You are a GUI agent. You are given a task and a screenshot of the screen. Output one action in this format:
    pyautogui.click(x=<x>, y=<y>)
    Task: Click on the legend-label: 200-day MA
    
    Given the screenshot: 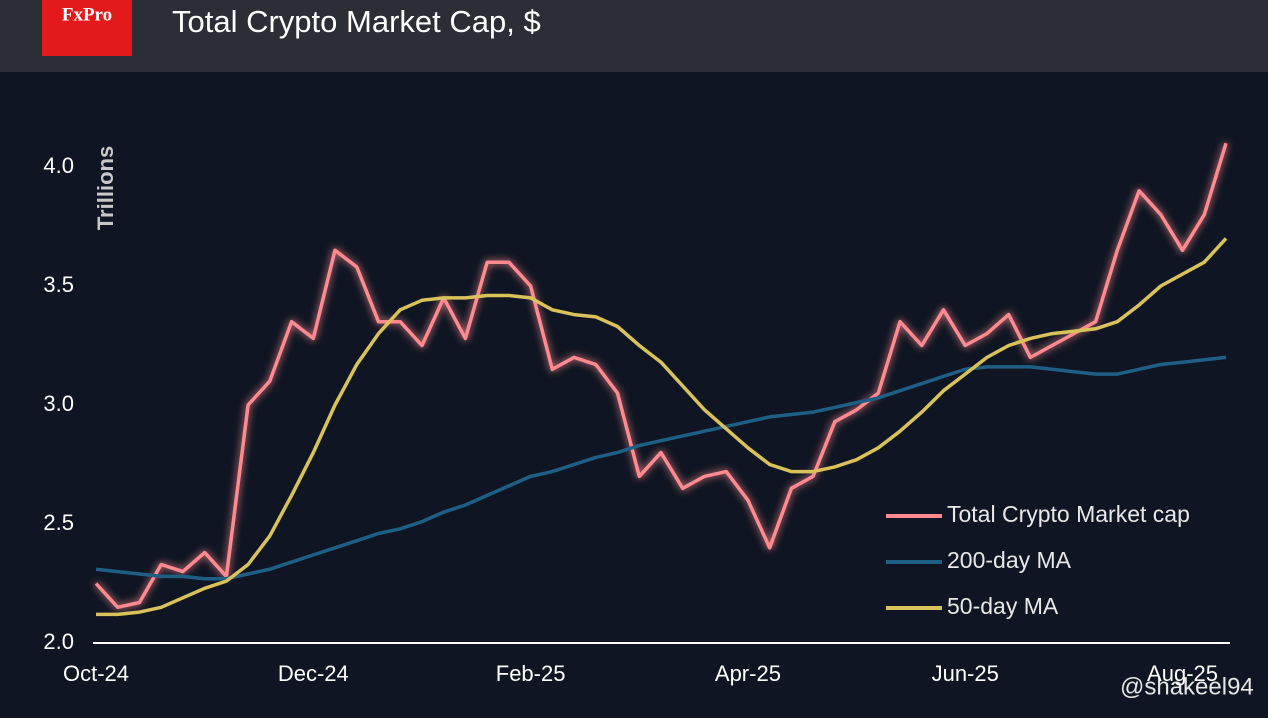 What is the action you would take?
    pyautogui.click(x=1009, y=560)
    